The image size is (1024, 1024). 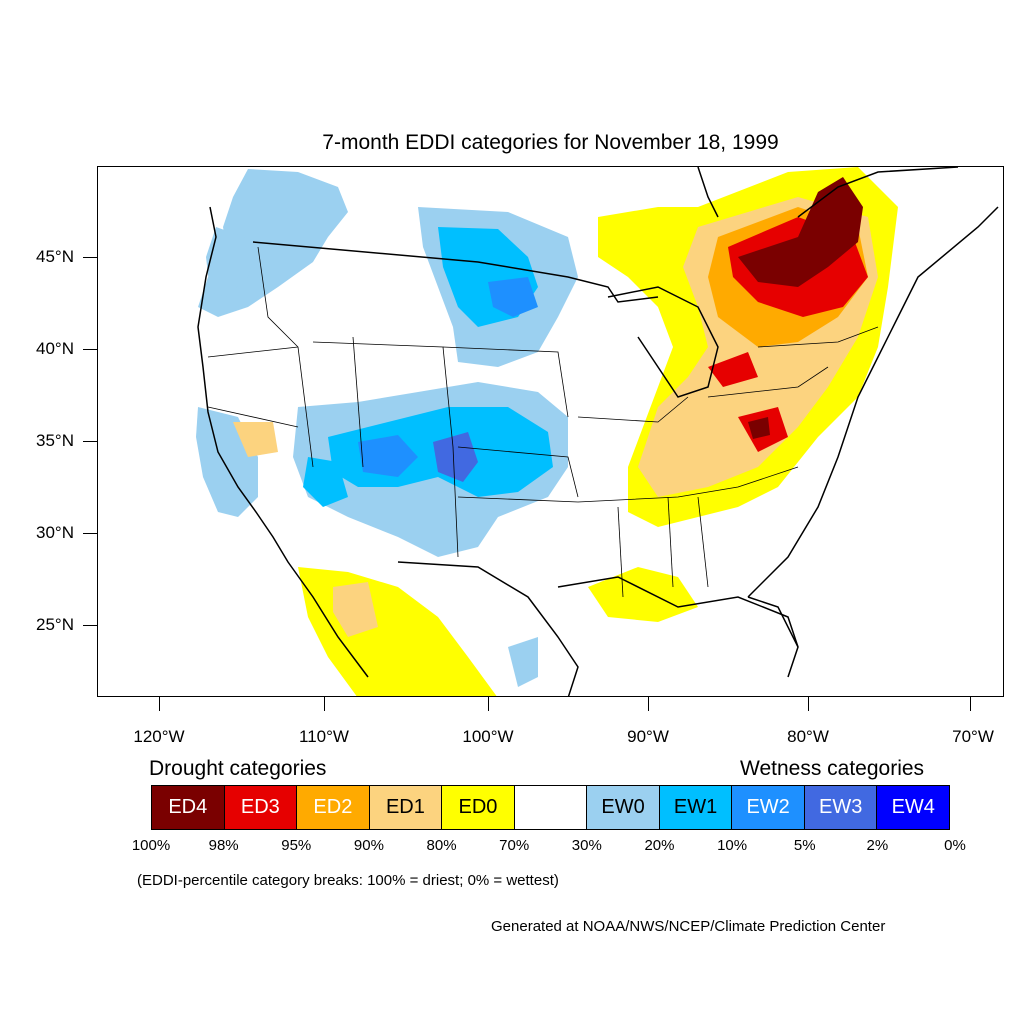 I want to click on region-north-plains-ew2, so click(x=513, y=297).